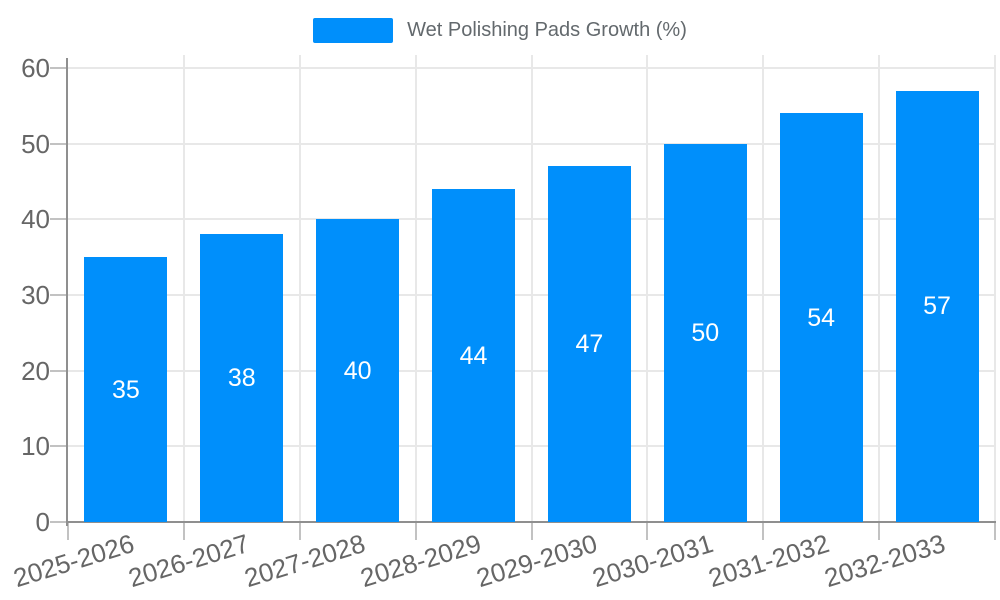  What do you see at coordinates (353, 30) in the screenshot?
I see `legend-swatch-icon` at bounding box center [353, 30].